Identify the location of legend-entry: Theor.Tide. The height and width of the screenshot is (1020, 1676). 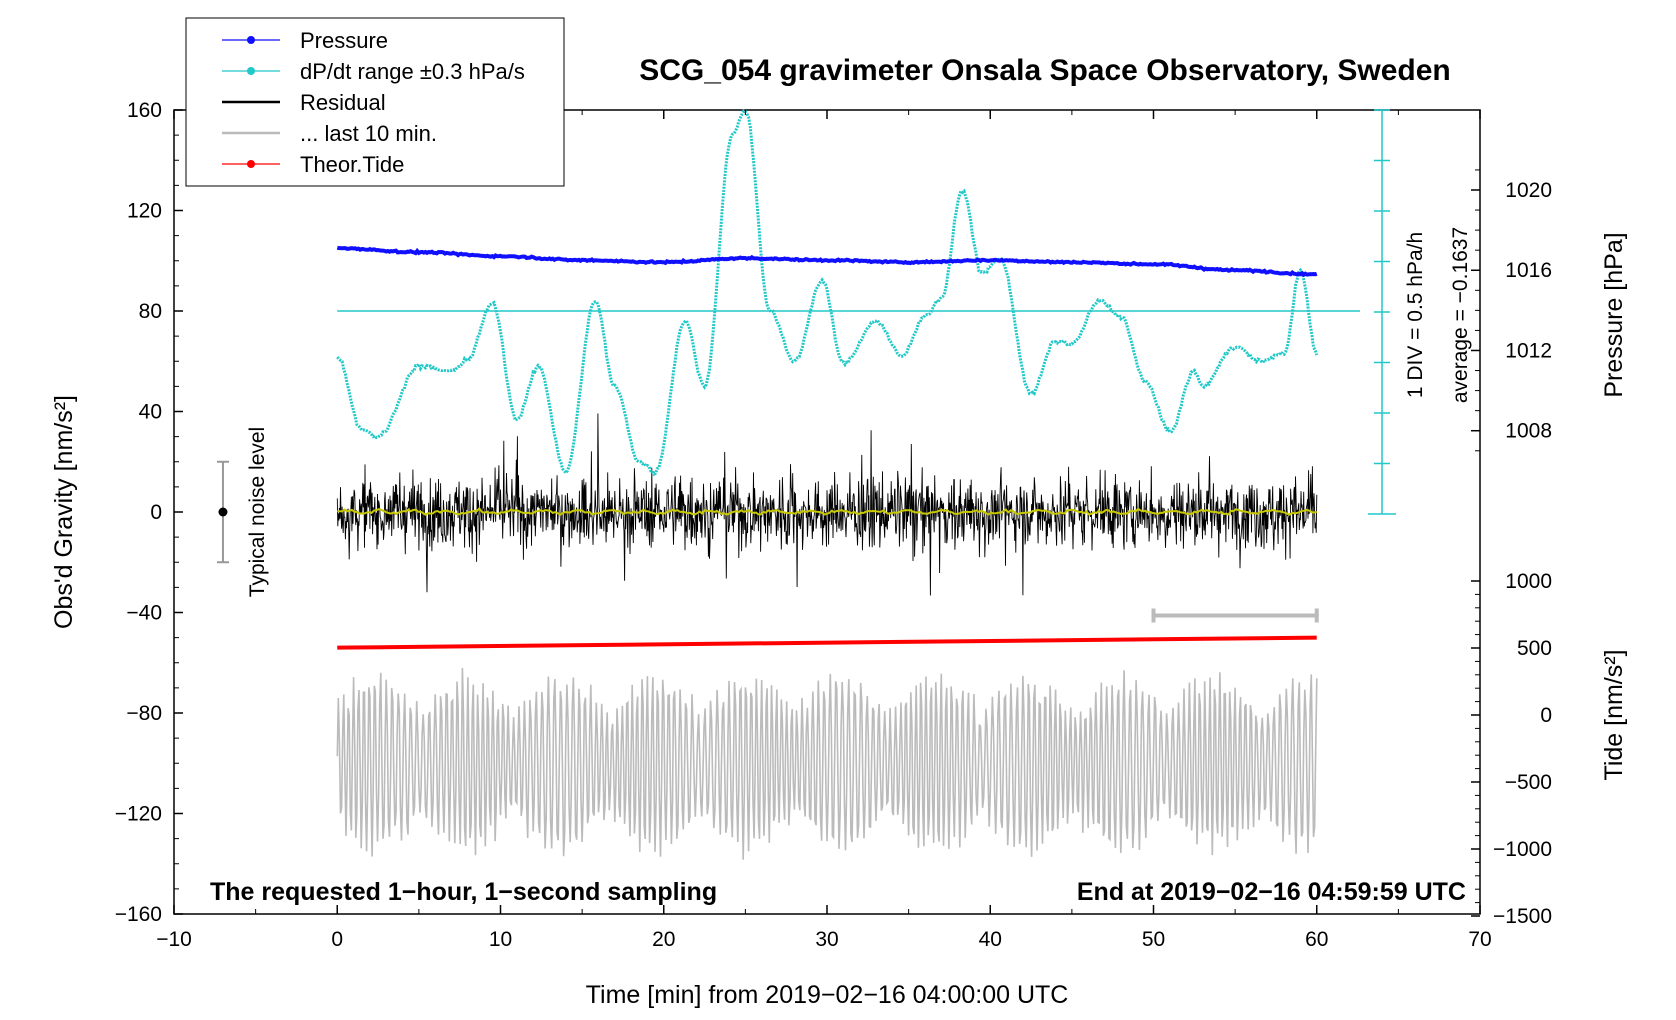
(313, 164).